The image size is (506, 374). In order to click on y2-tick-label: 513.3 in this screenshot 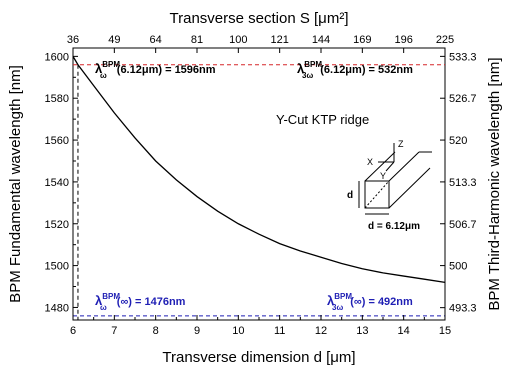, I will do `click(463, 183)`.